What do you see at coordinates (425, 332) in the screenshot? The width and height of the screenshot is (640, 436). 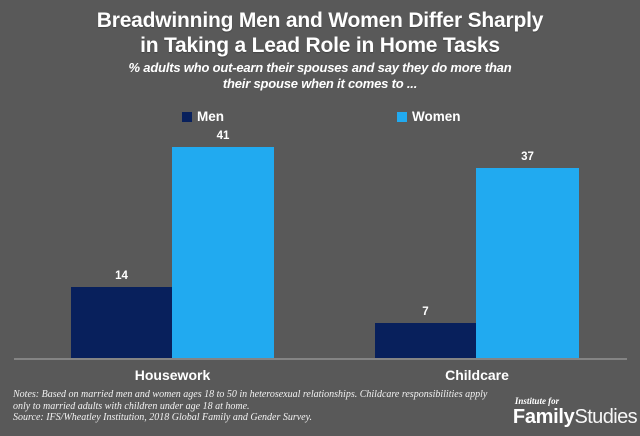 I see `bar-men-childcare: 7` at bounding box center [425, 332].